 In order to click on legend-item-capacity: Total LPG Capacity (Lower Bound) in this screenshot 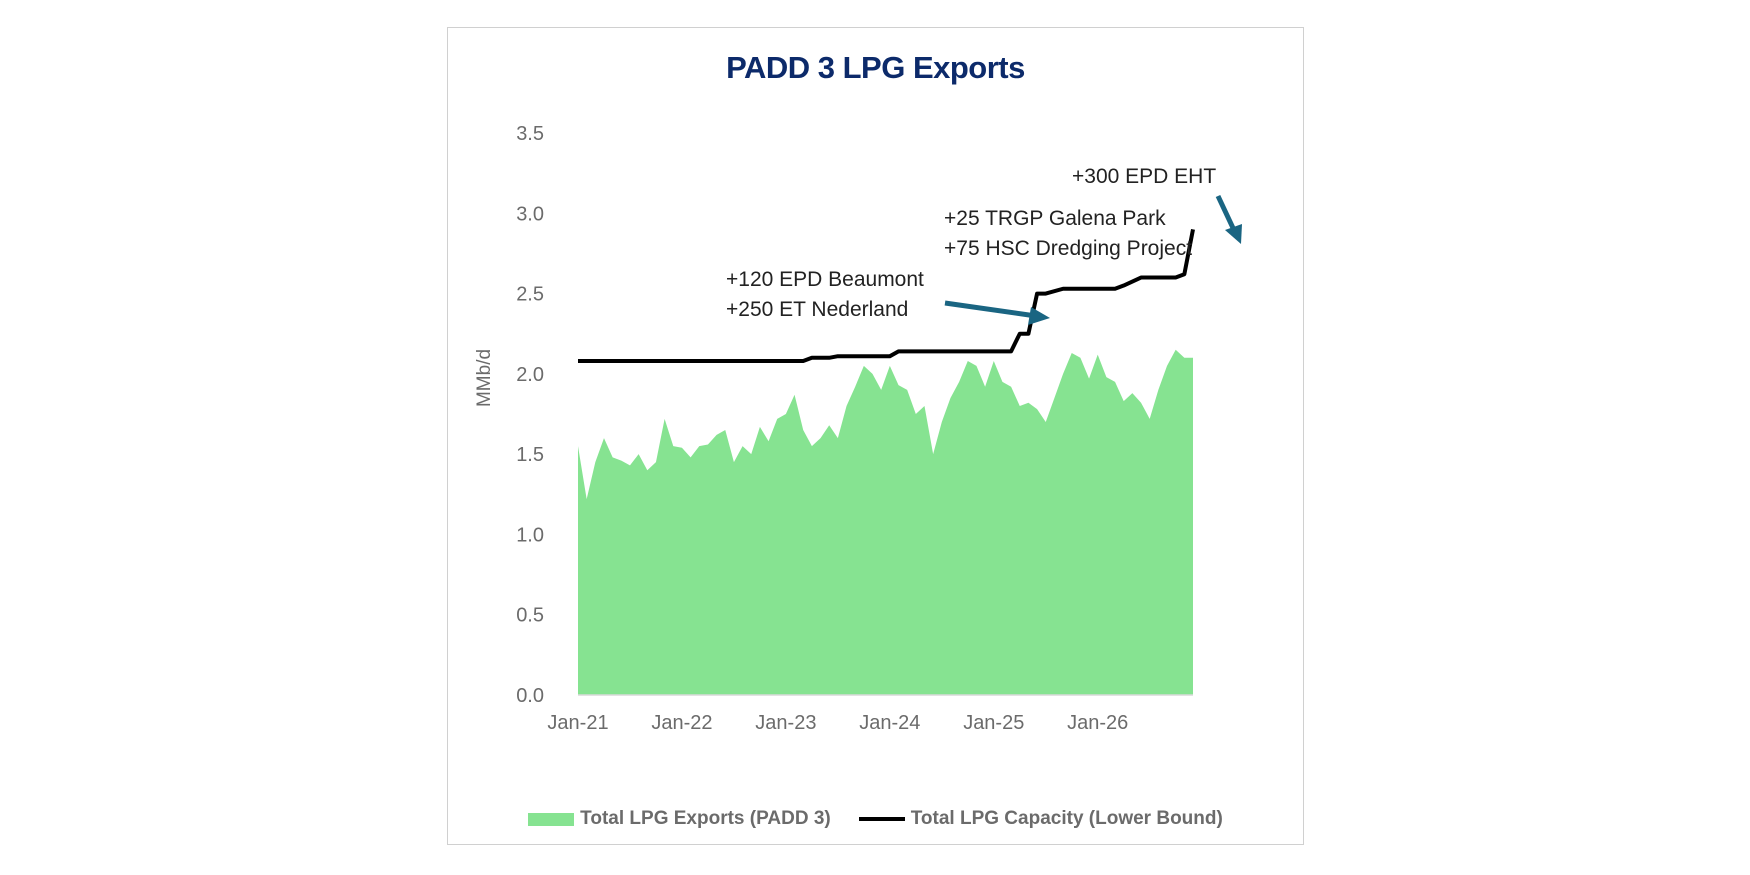, I will do `click(1040, 819)`.